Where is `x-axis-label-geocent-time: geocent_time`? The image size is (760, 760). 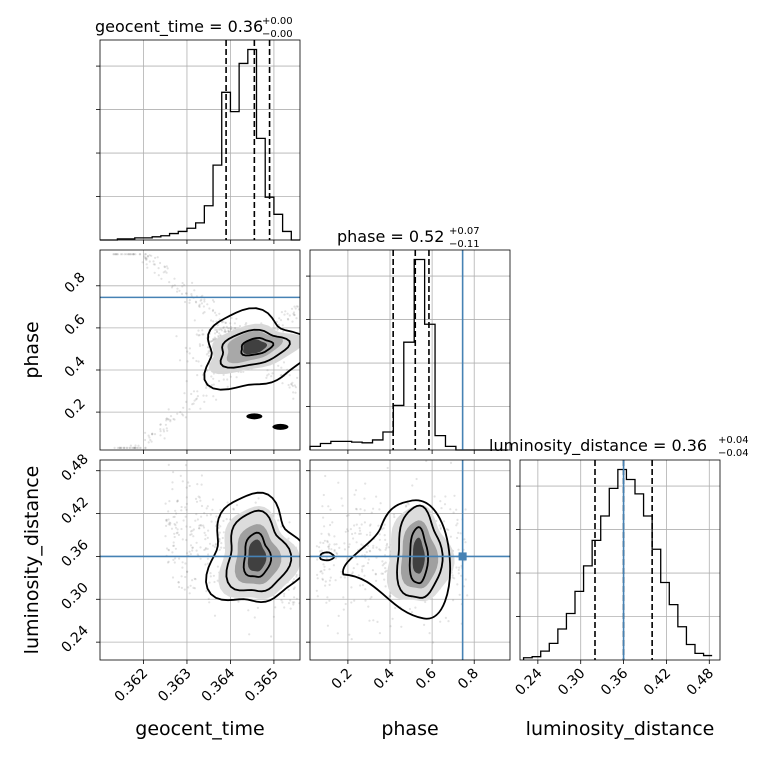
x-axis-label-geocent-time: geocent_time is located at coordinates (199, 729).